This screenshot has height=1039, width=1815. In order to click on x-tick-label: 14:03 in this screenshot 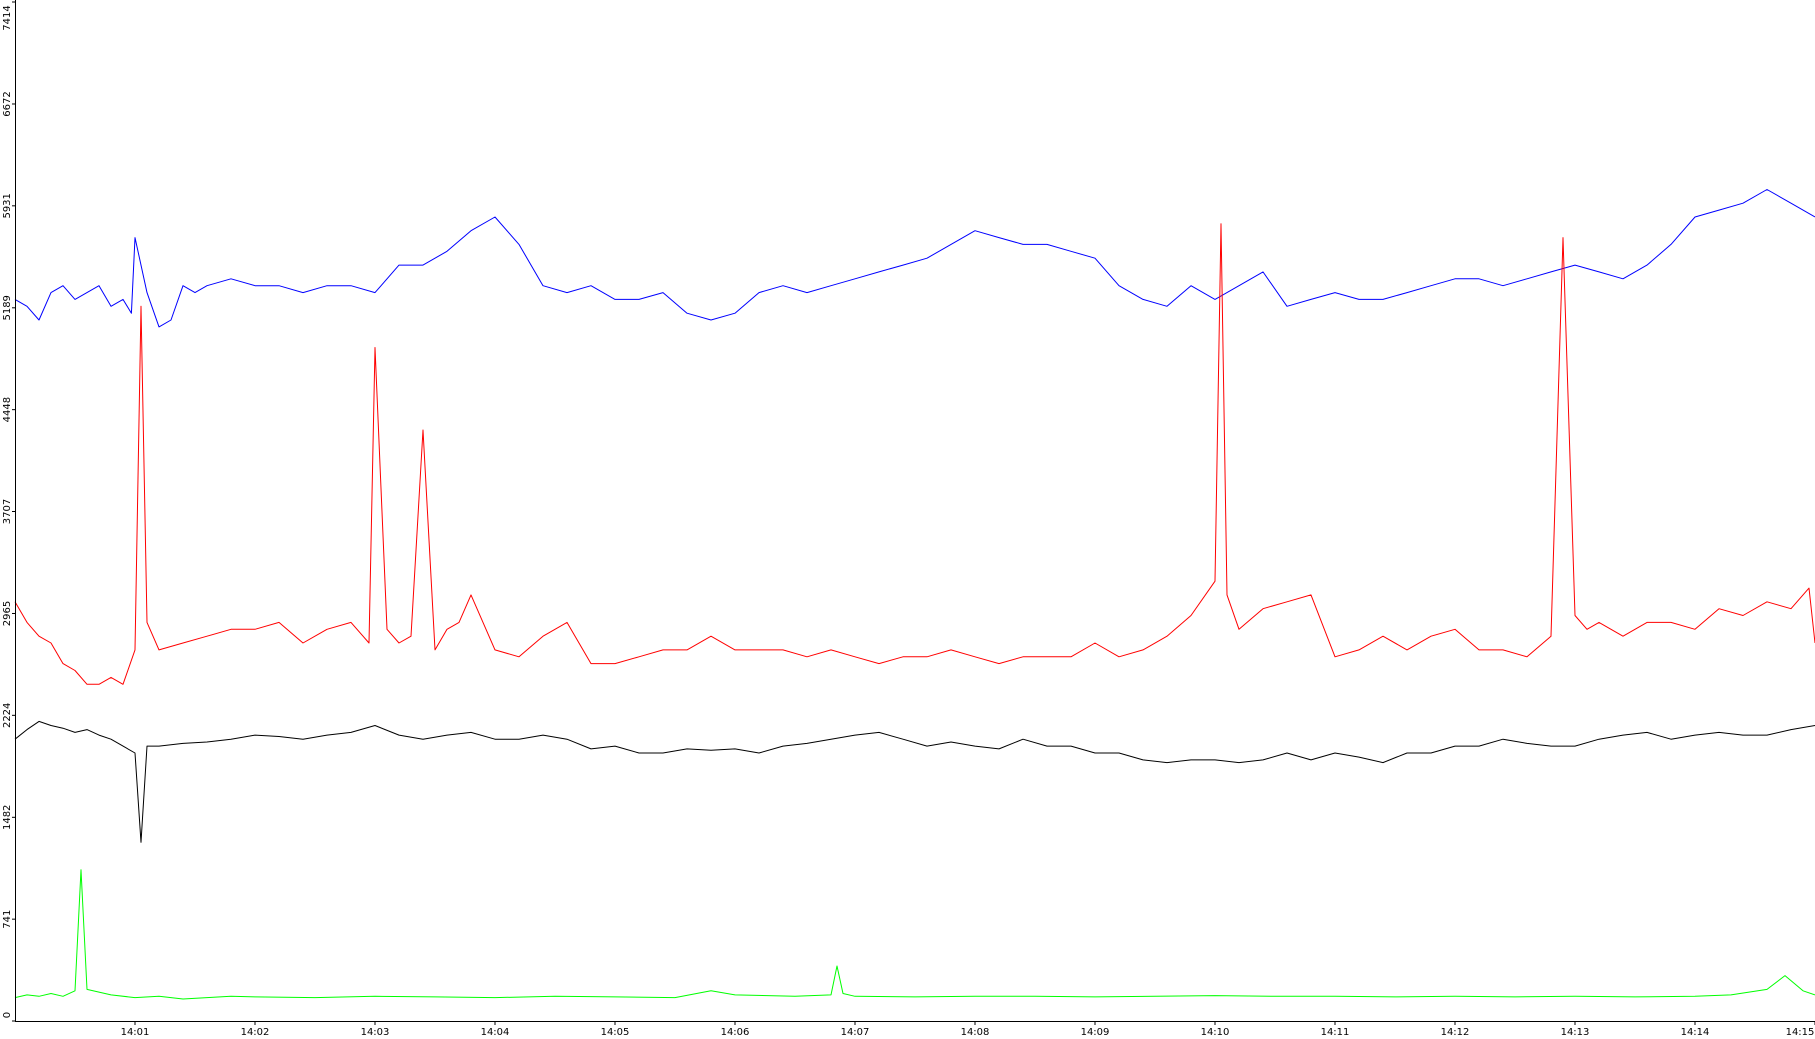, I will do `click(375, 1032)`.